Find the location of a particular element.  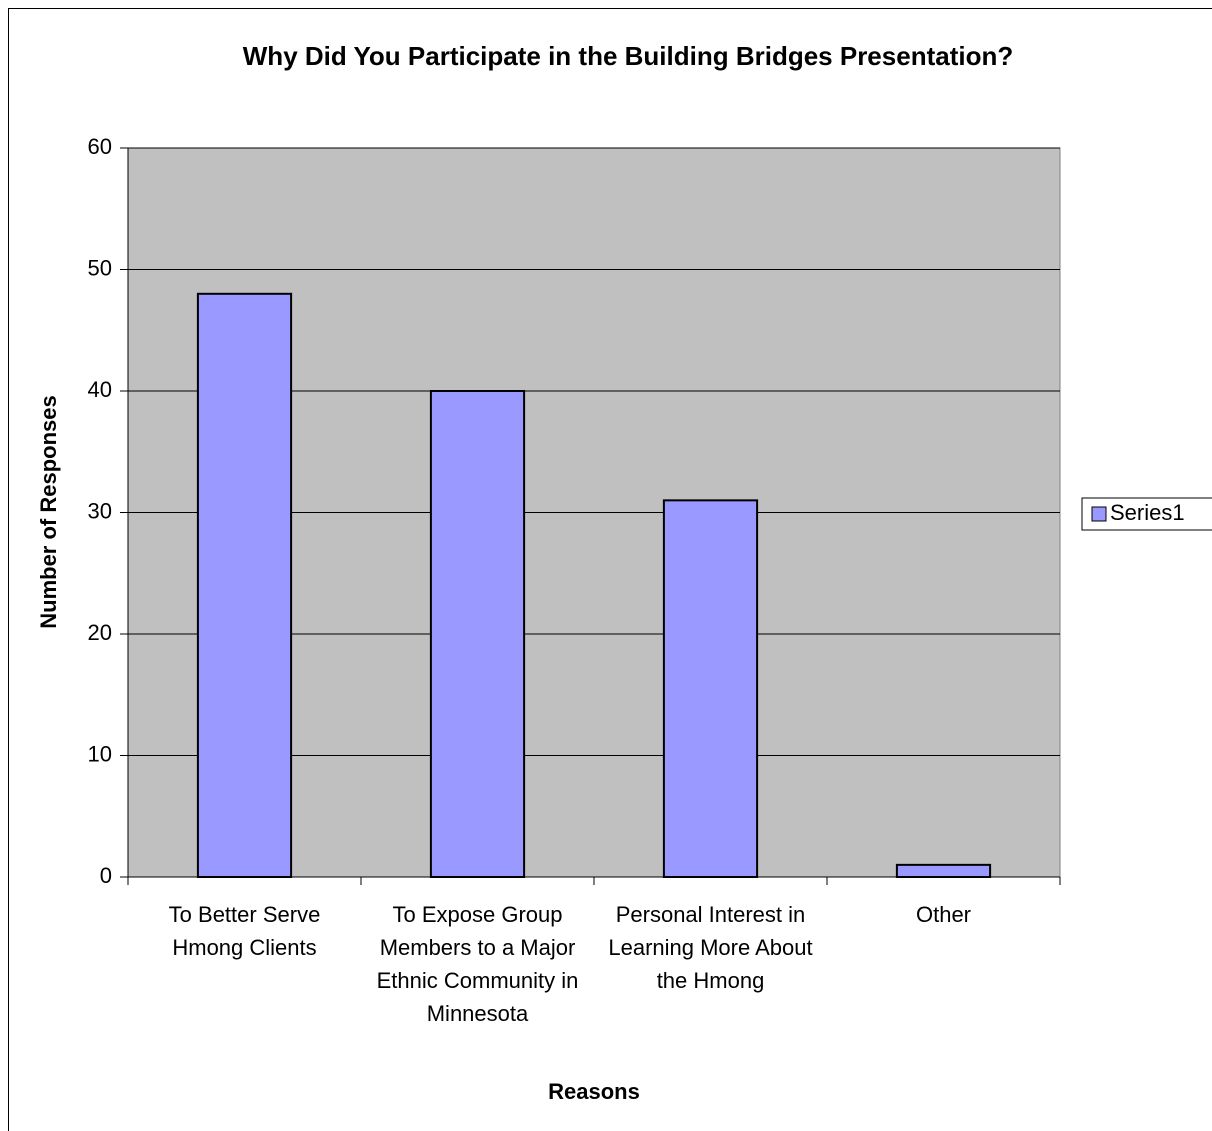

y-tick-label: 50 is located at coordinates (100, 267).